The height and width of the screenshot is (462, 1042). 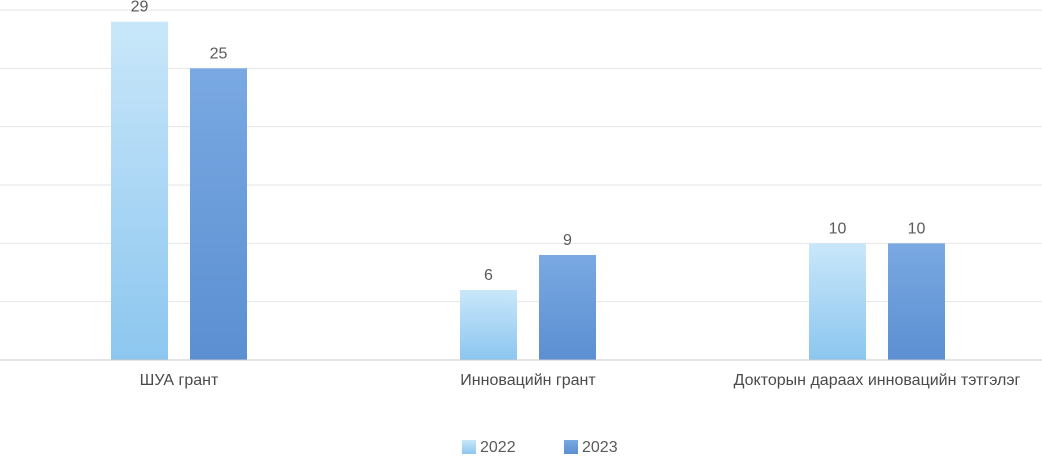 What do you see at coordinates (219, 53) in the screenshot?
I see `value-label: 25` at bounding box center [219, 53].